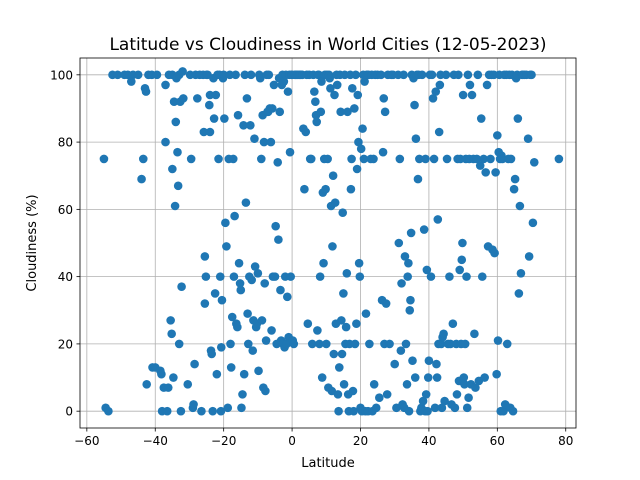  What do you see at coordinates (328, 463) in the screenshot?
I see `x-axis-label: Latitude` at bounding box center [328, 463].